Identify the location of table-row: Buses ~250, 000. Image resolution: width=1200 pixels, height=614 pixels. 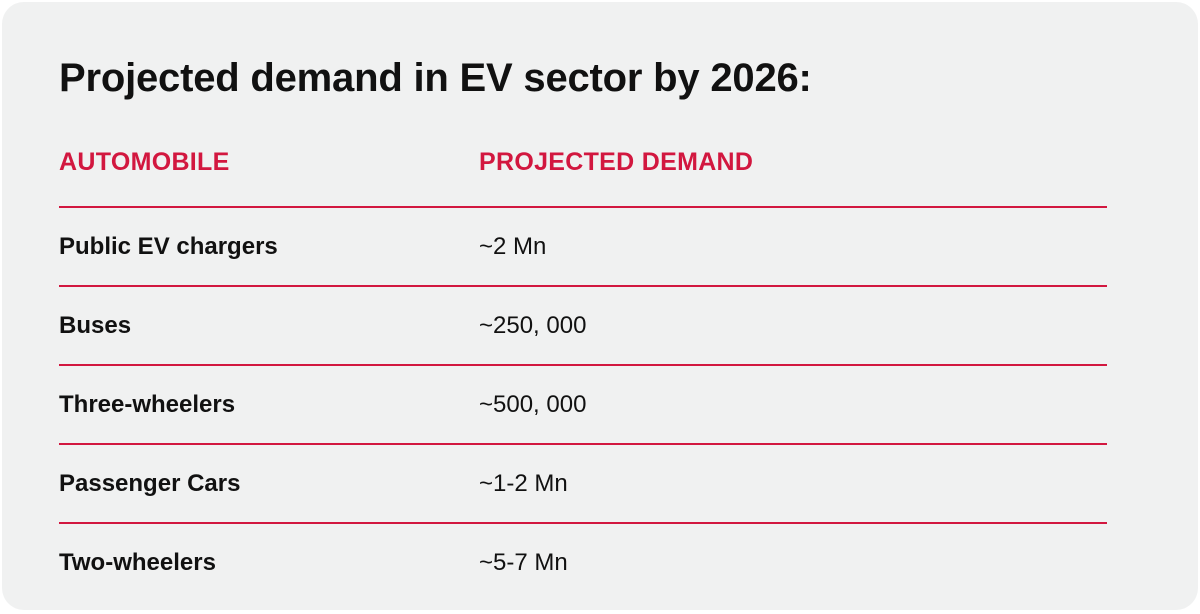
(583, 326).